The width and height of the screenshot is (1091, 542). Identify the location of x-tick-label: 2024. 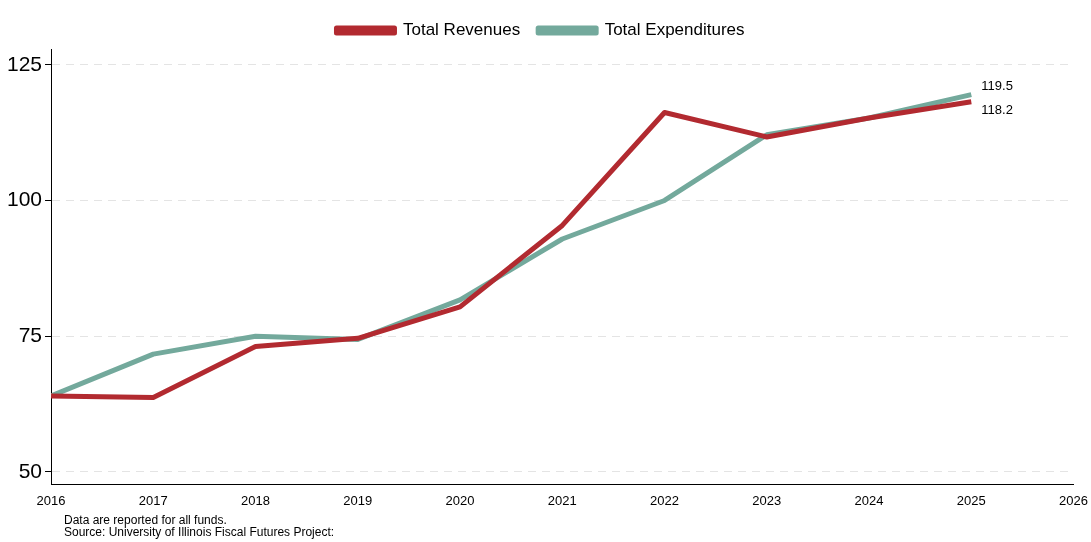
(869, 500).